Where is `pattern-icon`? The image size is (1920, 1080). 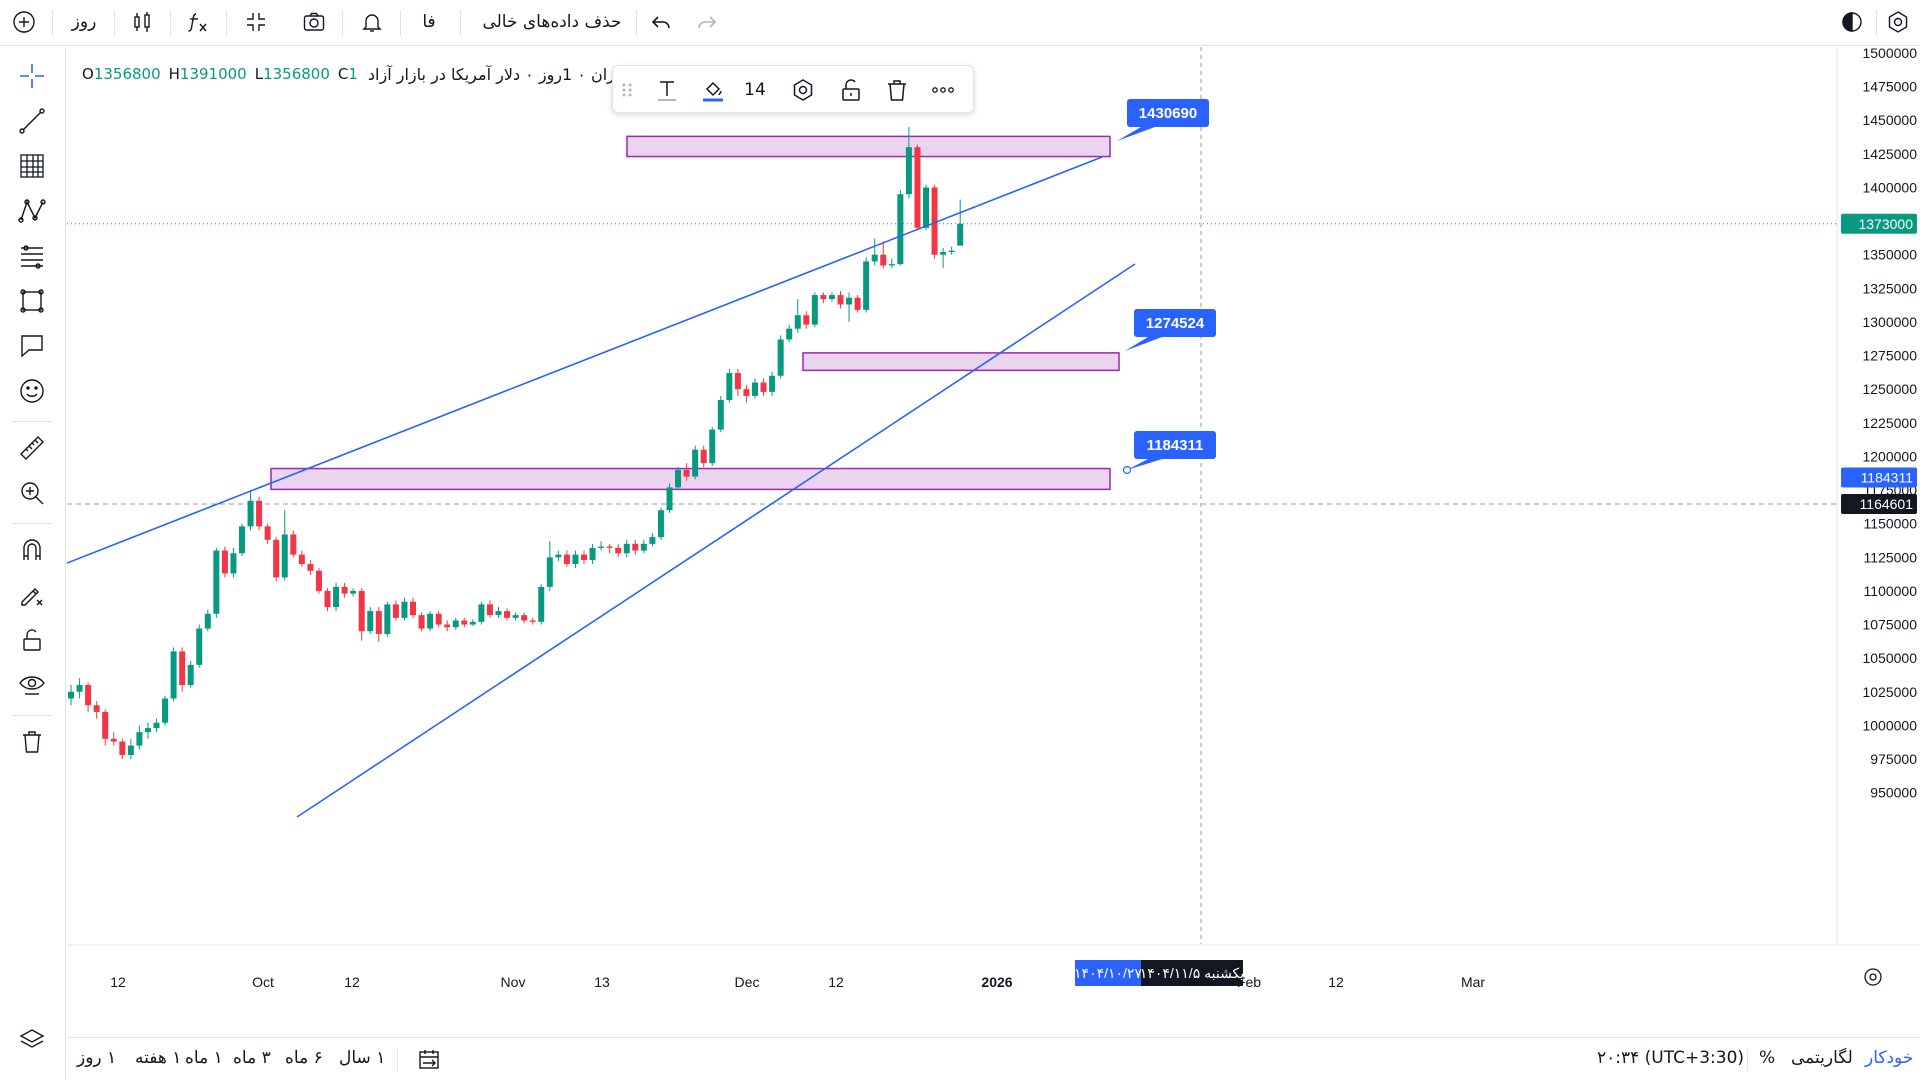
pattern-icon is located at coordinates (32, 211).